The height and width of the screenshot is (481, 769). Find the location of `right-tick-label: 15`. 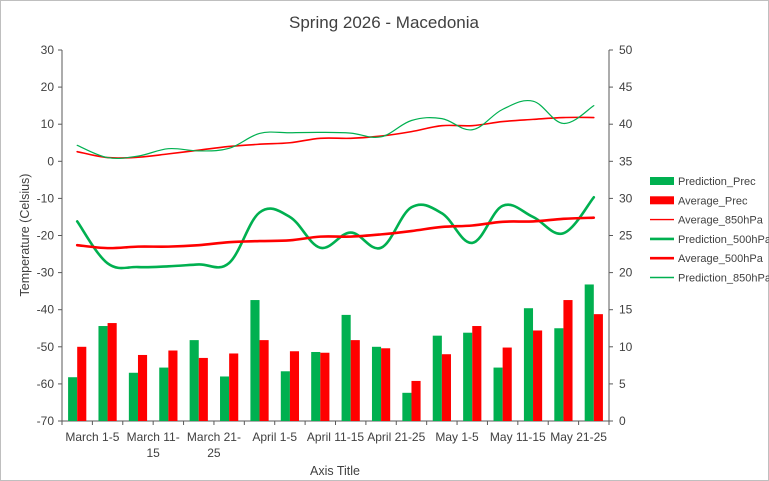

right-tick-label: 15 is located at coordinates (626, 310).